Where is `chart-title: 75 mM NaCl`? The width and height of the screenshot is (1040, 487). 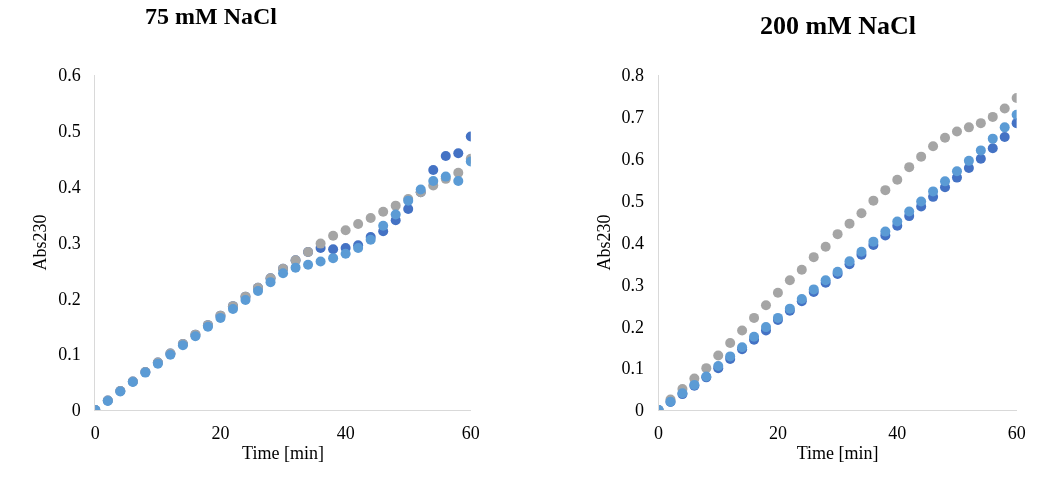 chart-title: 75 mM NaCl is located at coordinates (211, 16).